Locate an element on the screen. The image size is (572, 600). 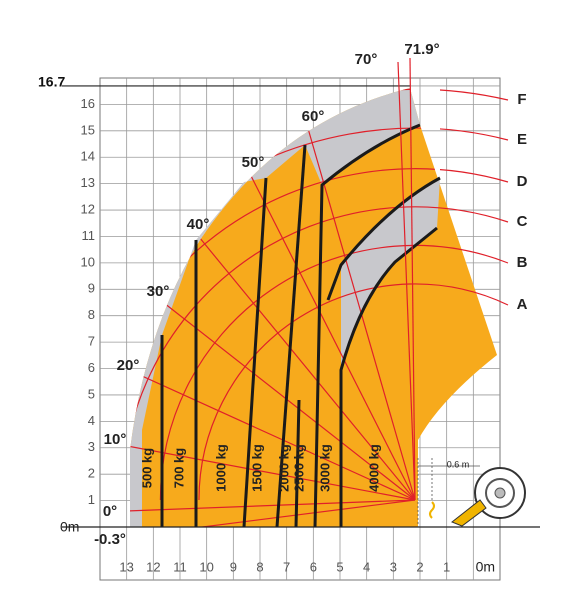
angle-label: 71.9° is located at coordinates (421, 49).